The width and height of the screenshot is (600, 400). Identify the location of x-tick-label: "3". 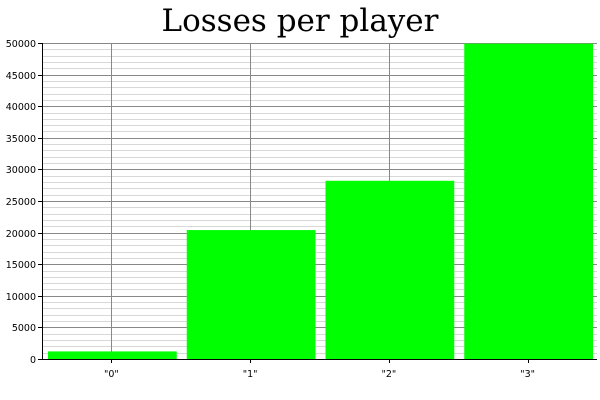
(527, 374).